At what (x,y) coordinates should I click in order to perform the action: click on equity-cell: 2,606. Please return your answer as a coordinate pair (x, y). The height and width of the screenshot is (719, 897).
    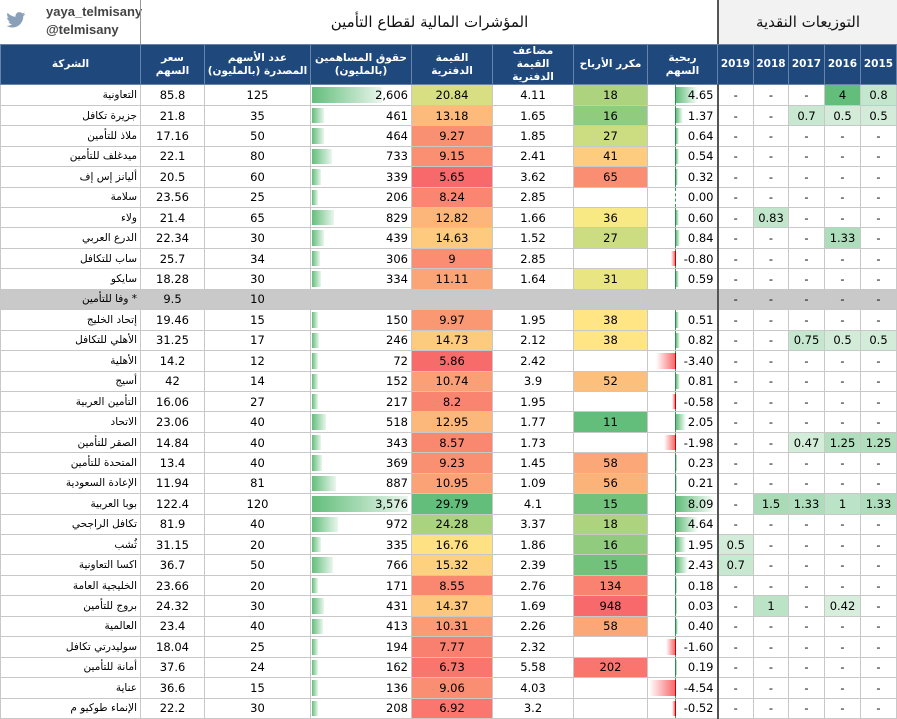
    Looking at the image, I should click on (361, 95).